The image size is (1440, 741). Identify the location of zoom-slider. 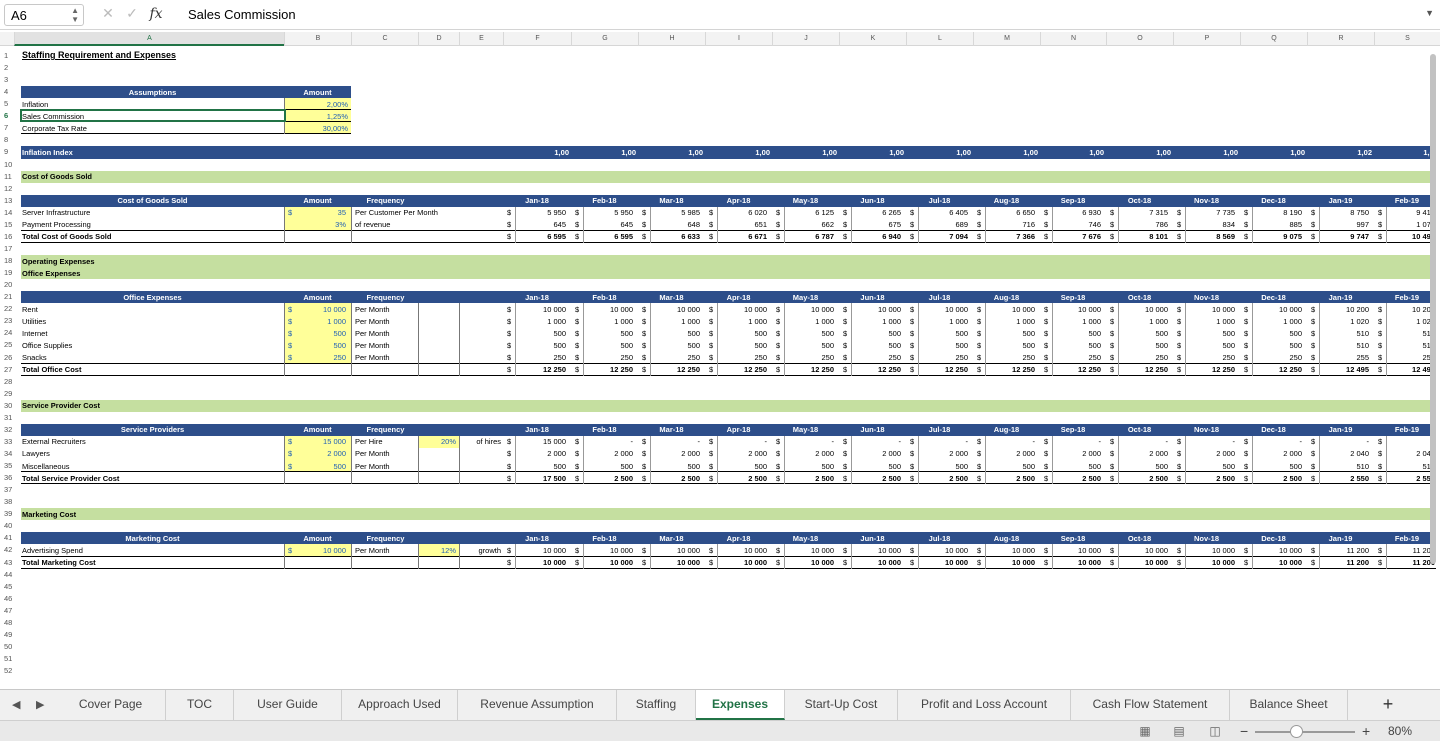
(1305, 732).